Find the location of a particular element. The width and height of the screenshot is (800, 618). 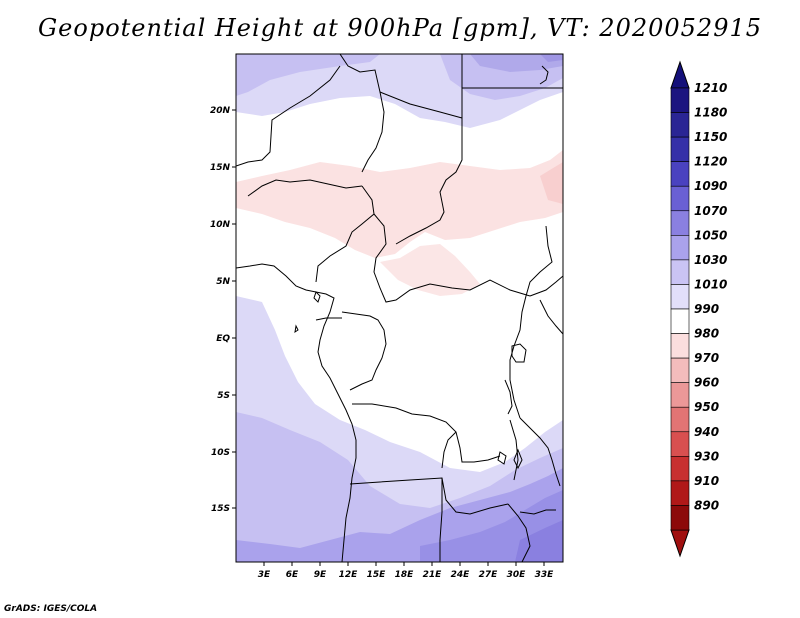

border-botswana is located at coordinates (441, 520).